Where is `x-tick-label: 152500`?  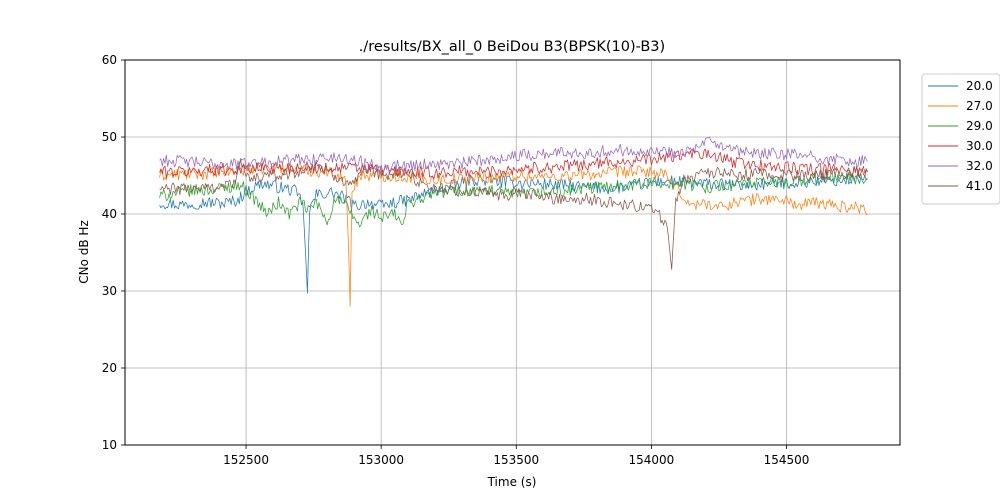
x-tick-label: 152500 is located at coordinates (246, 460).